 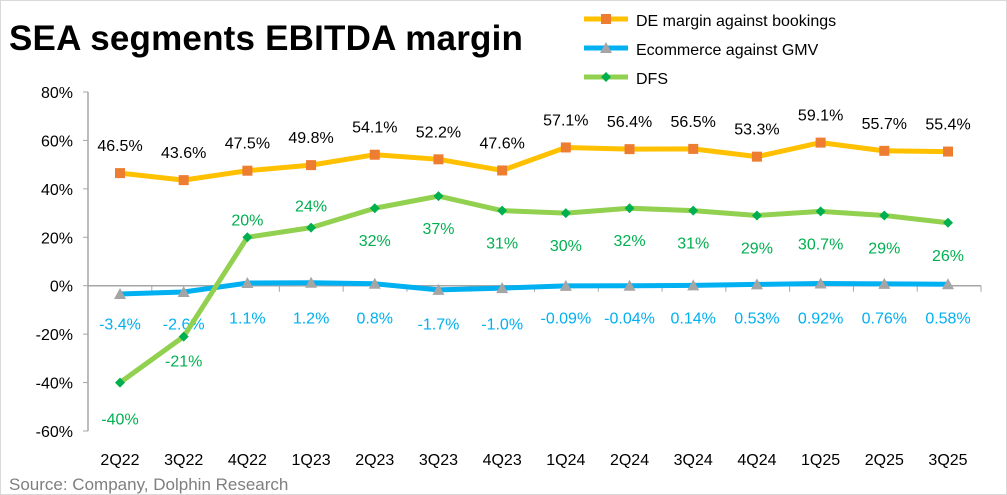 I want to click on data-label: 26%, so click(x=948, y=256).